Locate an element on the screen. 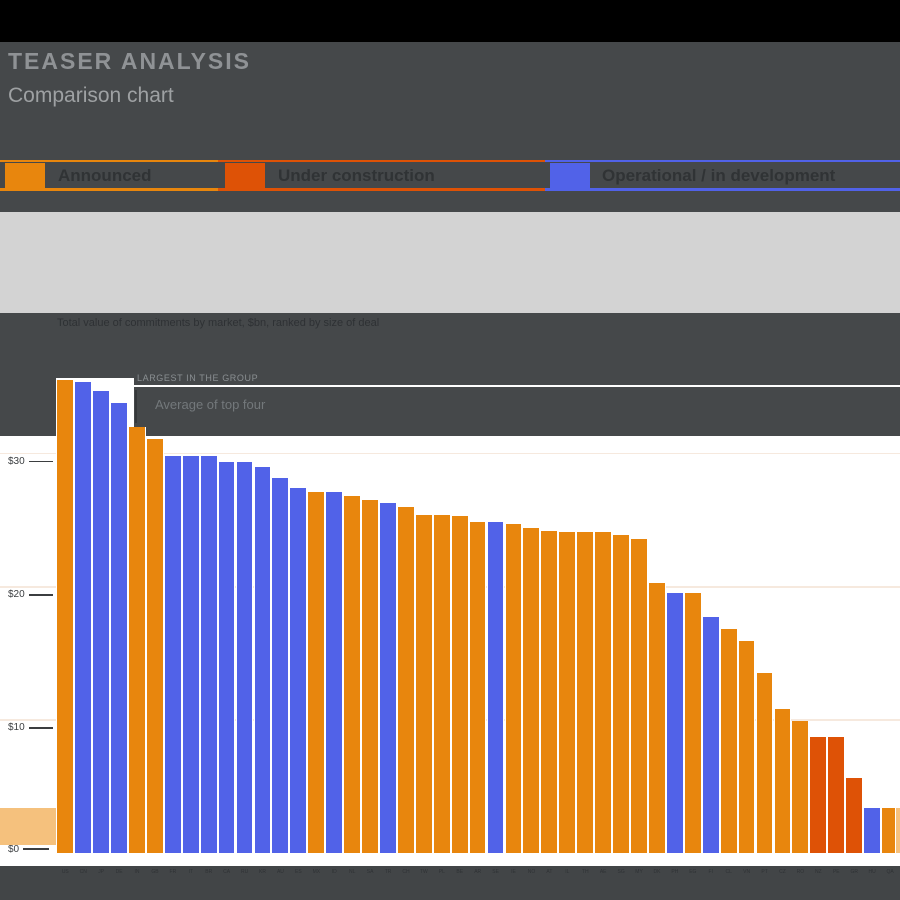 This screenshot has height=900, width=900. y-tick-label: $0 is located at coordinates (29, 849).